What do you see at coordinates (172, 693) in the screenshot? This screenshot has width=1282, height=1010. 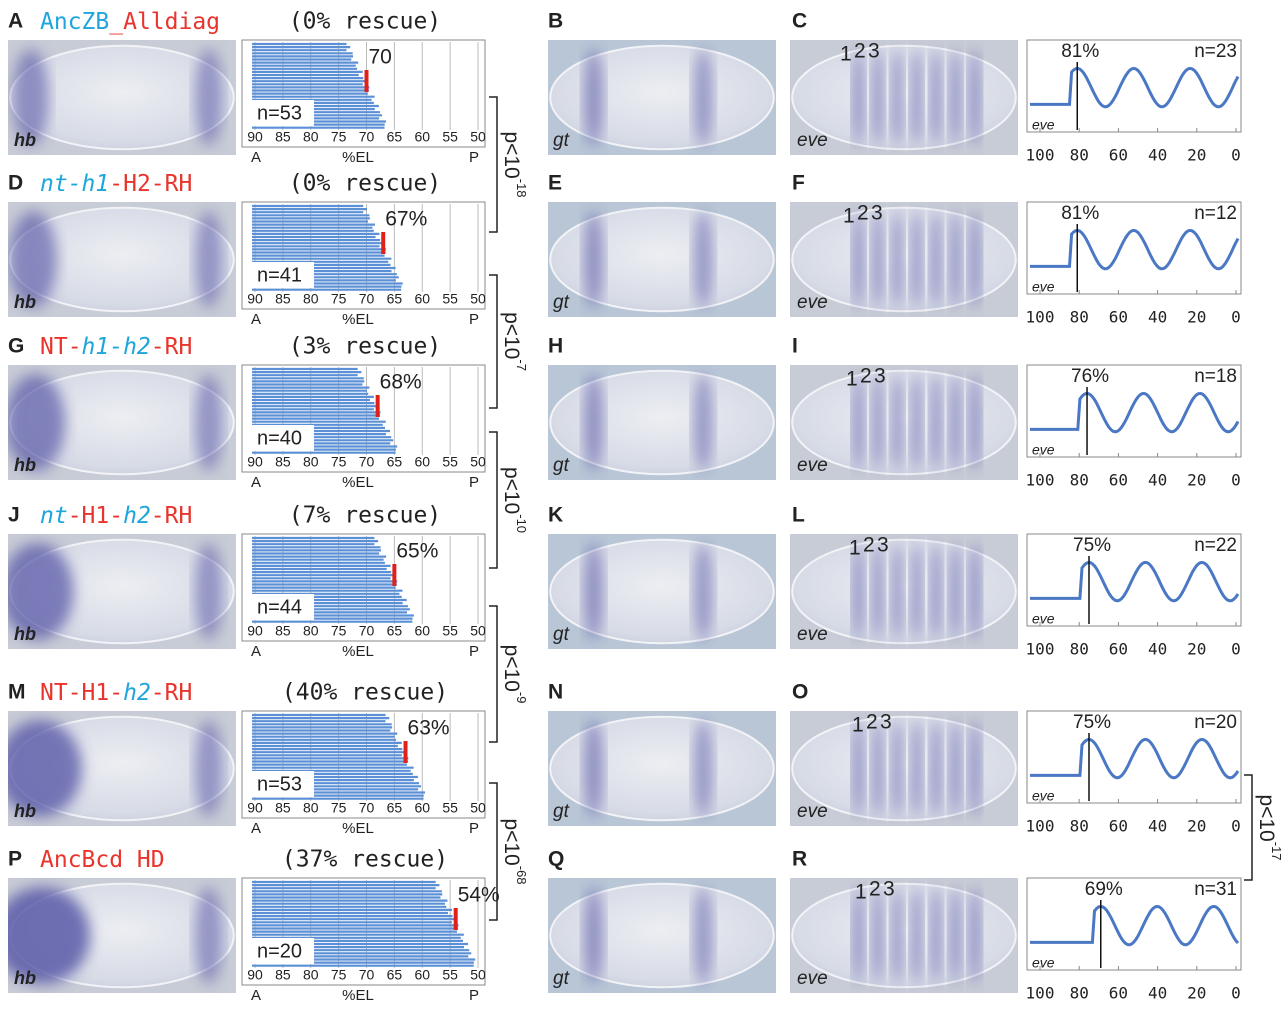 I see `construct-part: -RH` at bounding box center [172, 693].